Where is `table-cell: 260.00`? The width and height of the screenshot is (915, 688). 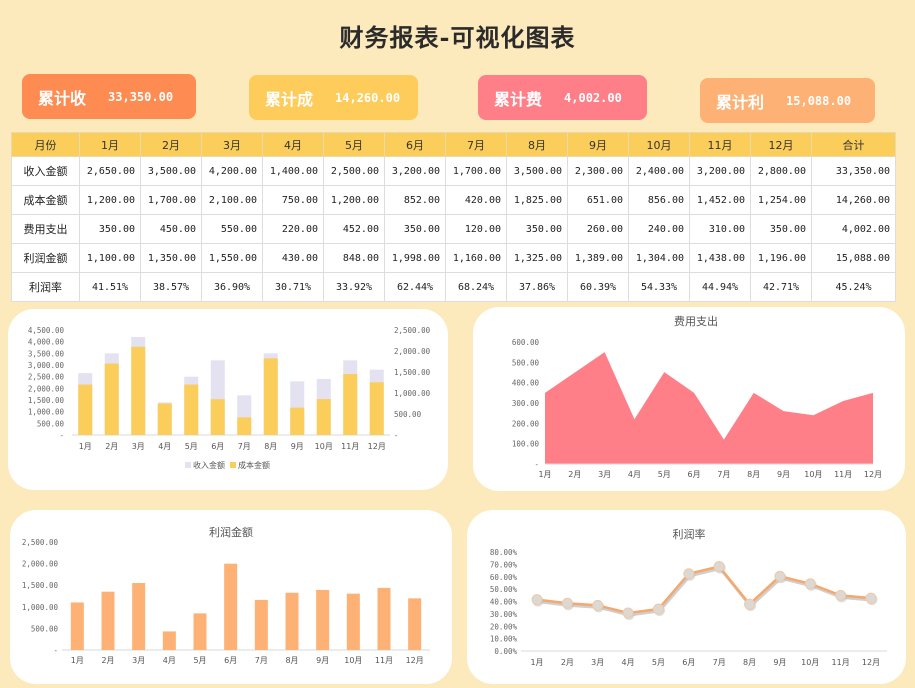
table-cell: 260.00 is located at coordinates (598, 229).